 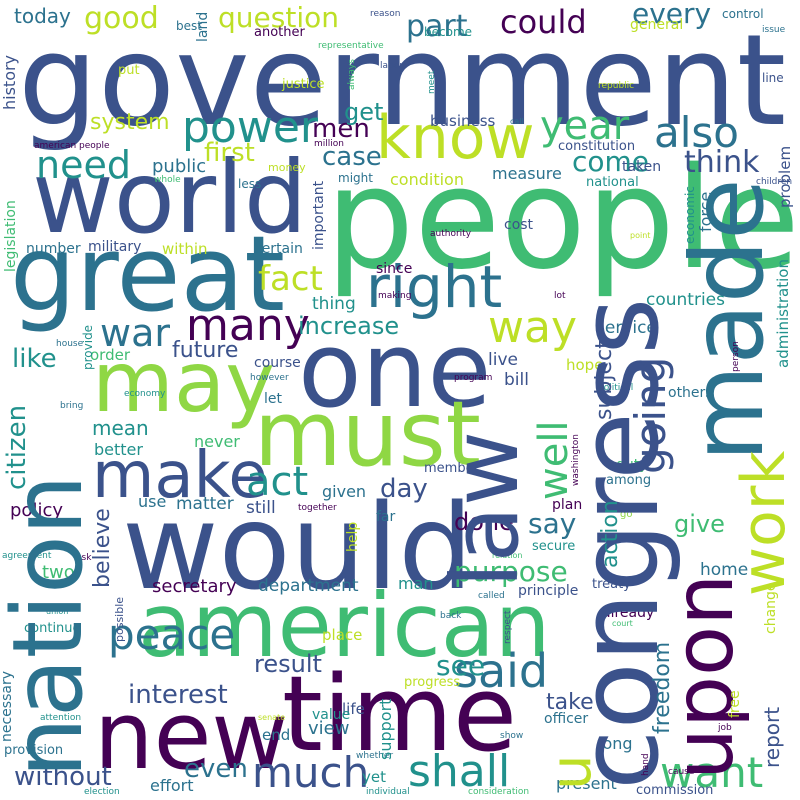 I want to click on word-respect: respect, so click(x=508, y=627).